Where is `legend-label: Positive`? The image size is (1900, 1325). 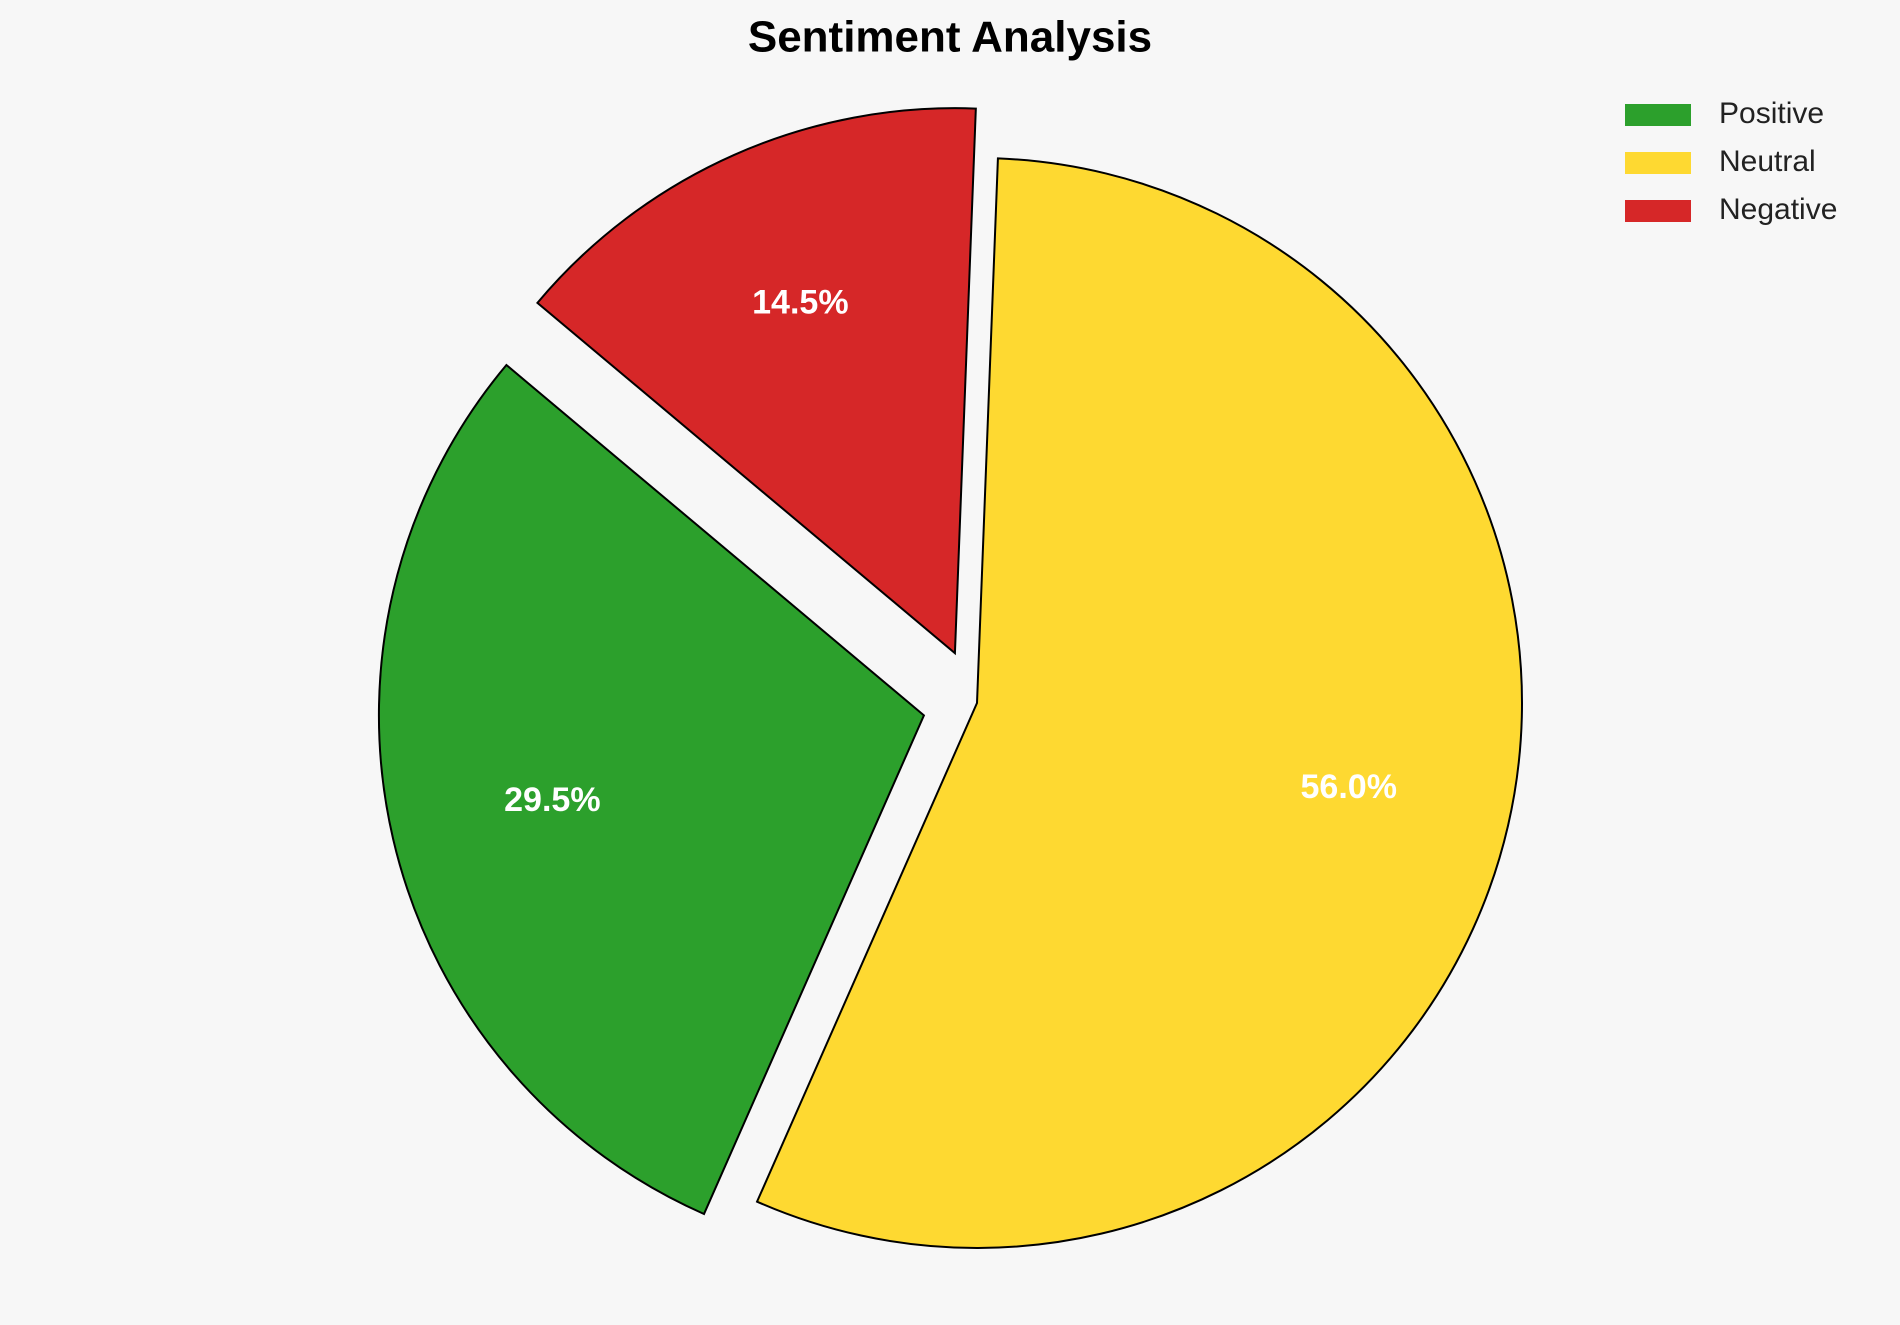
legend-label: Positive is located at coordinates (1771, 113).